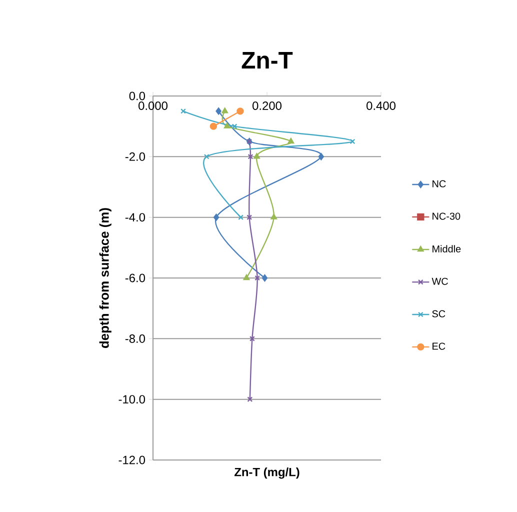  Describe the element at coordinates (132, 460) in the screenshot. I see `y-tick-label: -12.0` at that location.